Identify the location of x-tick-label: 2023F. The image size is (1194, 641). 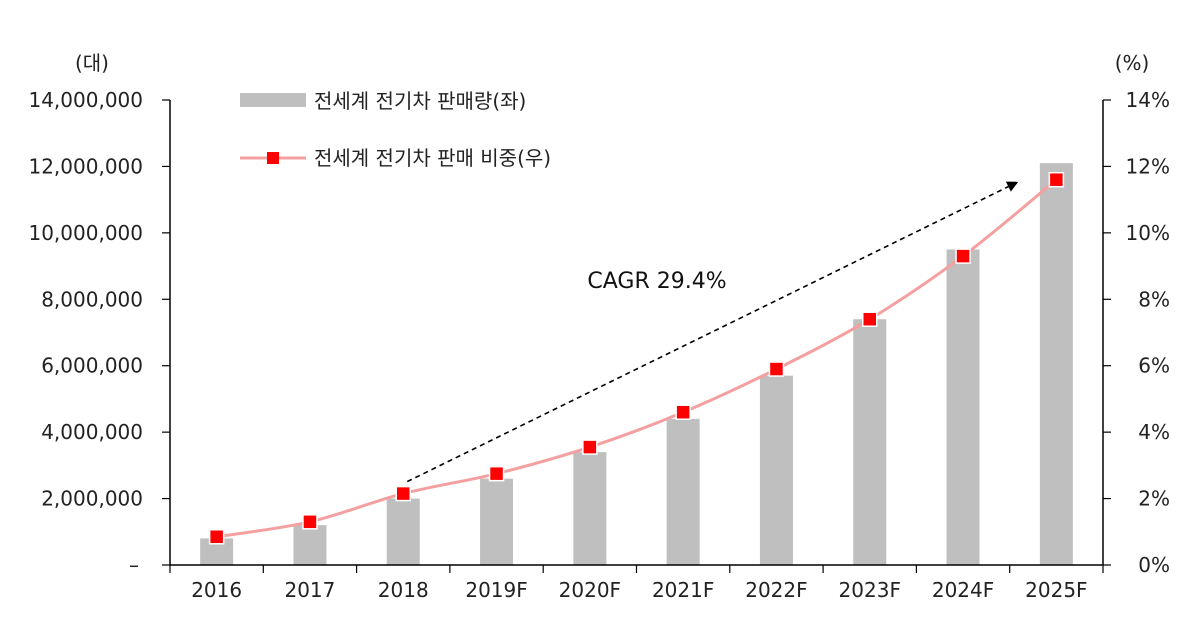
(870, 590).